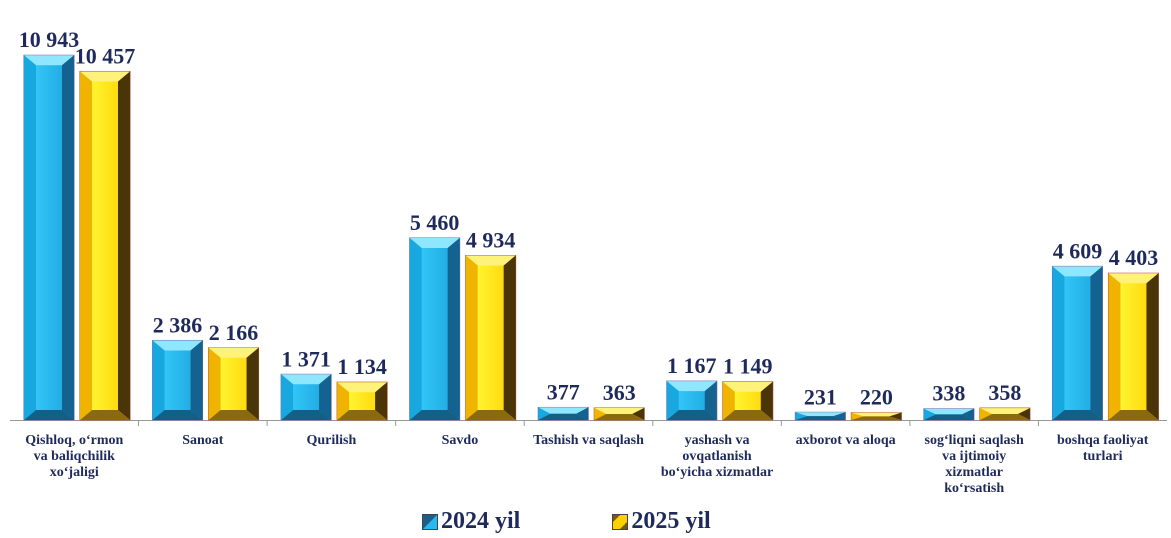  I want to click on legend-label-2025: 2025 yil, so click(671, 521).